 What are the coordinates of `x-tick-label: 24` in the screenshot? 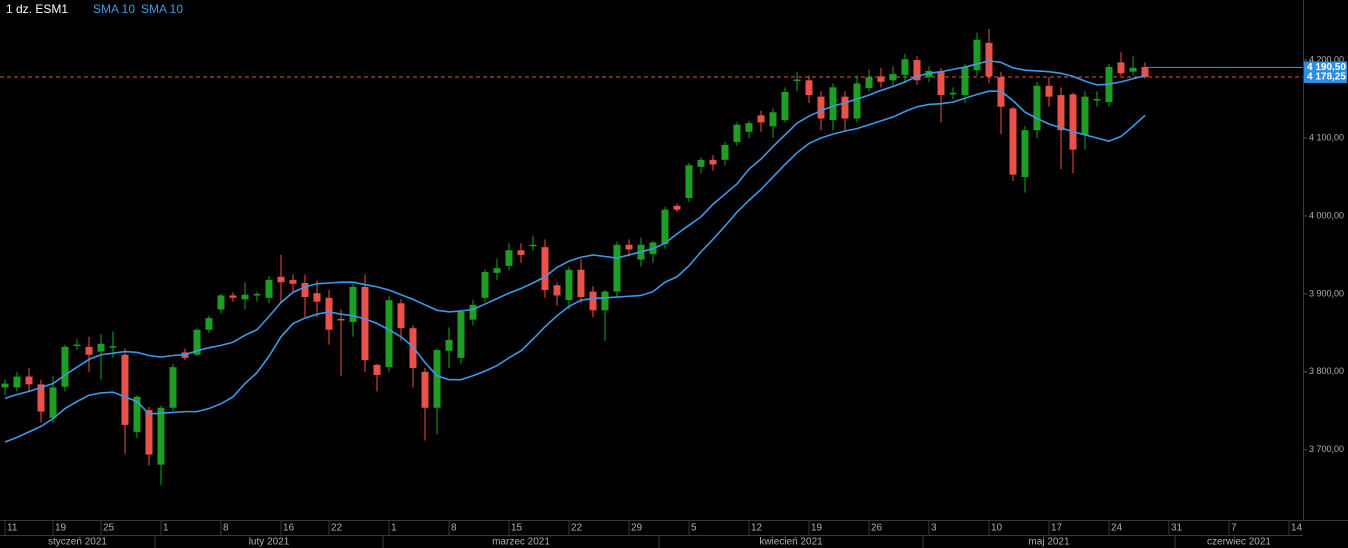 It's located at (1117, 528).